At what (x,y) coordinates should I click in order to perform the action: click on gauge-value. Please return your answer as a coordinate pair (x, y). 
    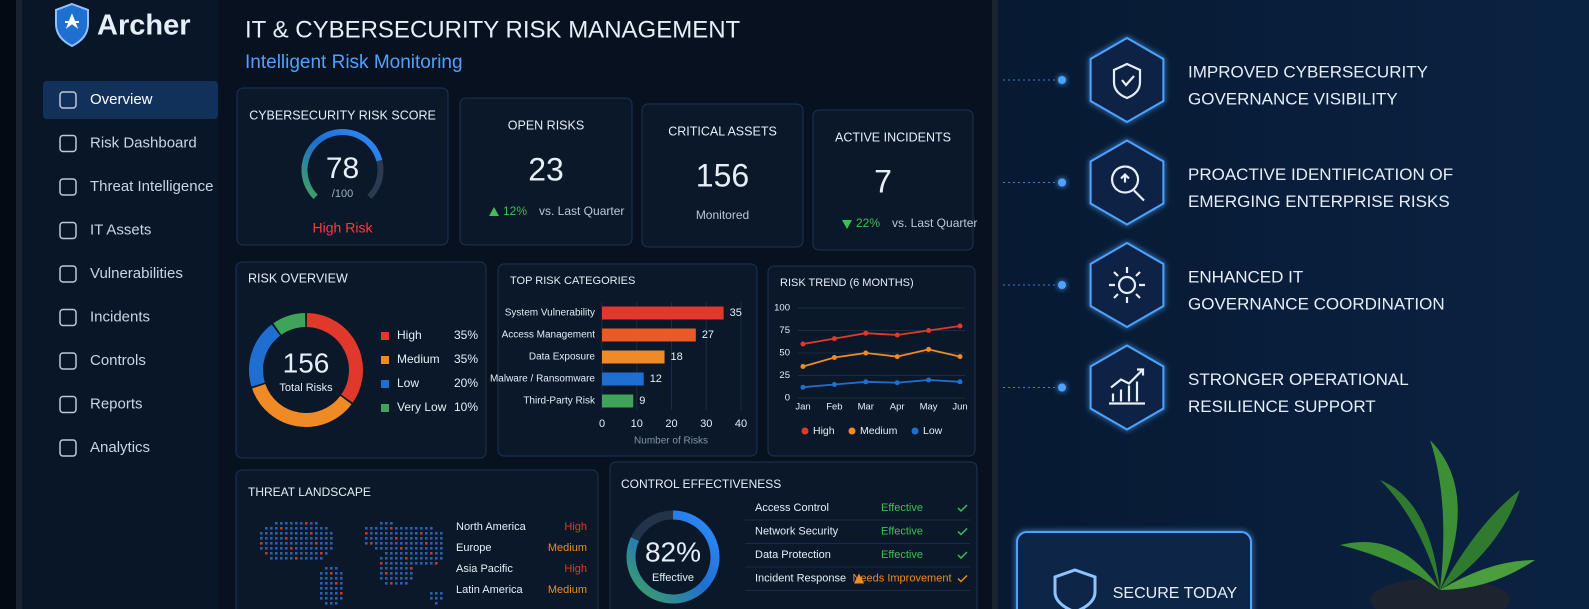
    Looking at the image, I should click on (673, 557).